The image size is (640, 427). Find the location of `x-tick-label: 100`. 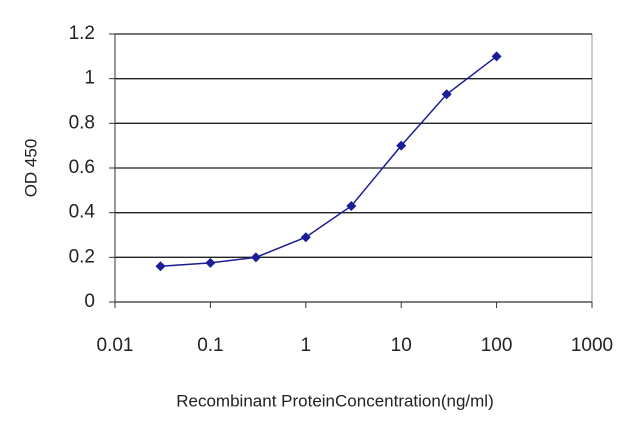

x-tick-label: 100 is located at coordinates (497, 345).